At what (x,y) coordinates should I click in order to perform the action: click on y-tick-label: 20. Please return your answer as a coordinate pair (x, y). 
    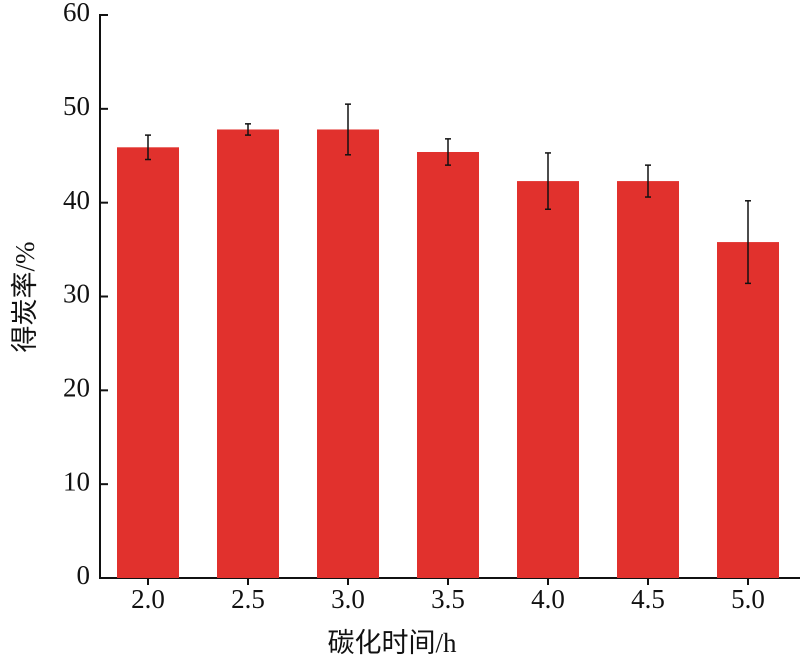
    Looking at the image, I should click on (76, 388).